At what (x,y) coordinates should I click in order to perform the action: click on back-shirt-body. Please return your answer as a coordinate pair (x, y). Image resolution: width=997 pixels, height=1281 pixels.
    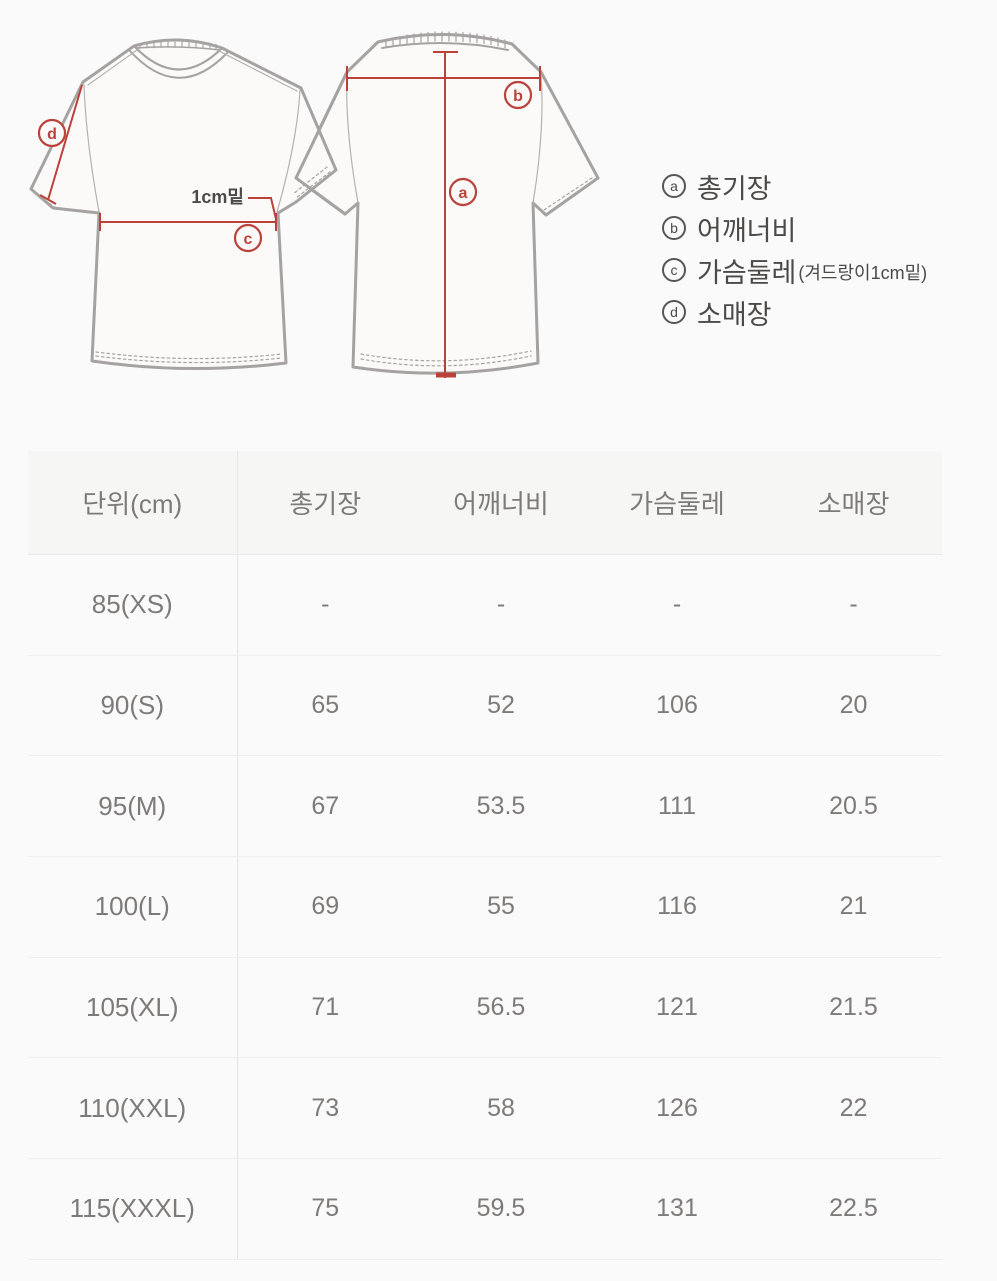
    Looking at the image, I should click on (447, 204).